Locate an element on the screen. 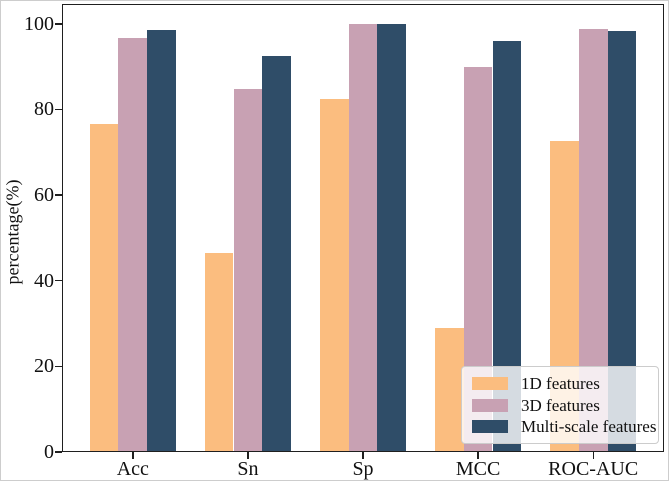 This screenshot has height=481, width=669. y-tick-label: 100 is located at coordinates (39, 23).